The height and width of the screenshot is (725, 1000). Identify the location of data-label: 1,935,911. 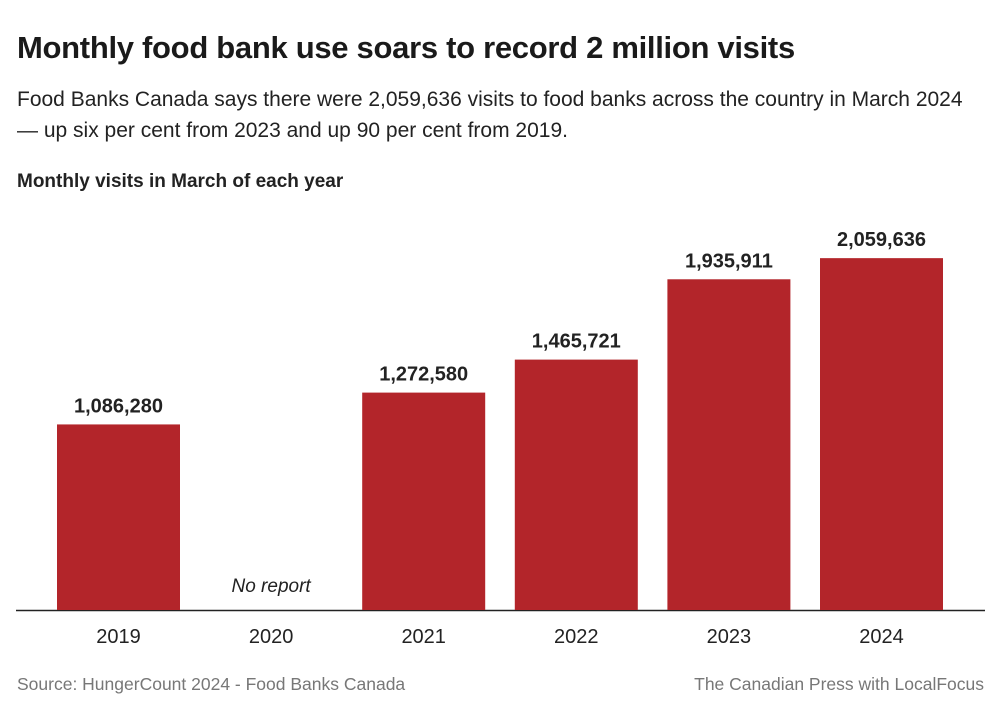
(729, 261).